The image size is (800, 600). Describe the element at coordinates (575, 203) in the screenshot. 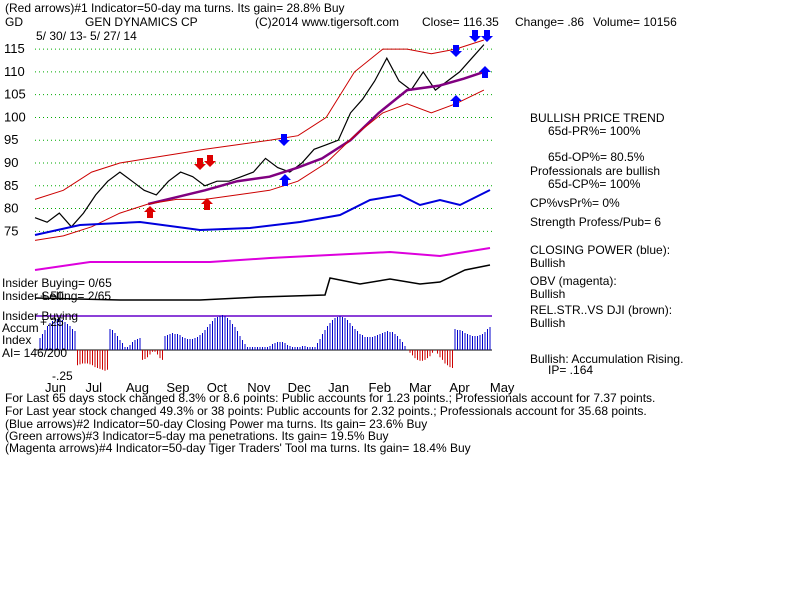

I see `cpvspr-label: CP%vsPr%= 0%` at that location.